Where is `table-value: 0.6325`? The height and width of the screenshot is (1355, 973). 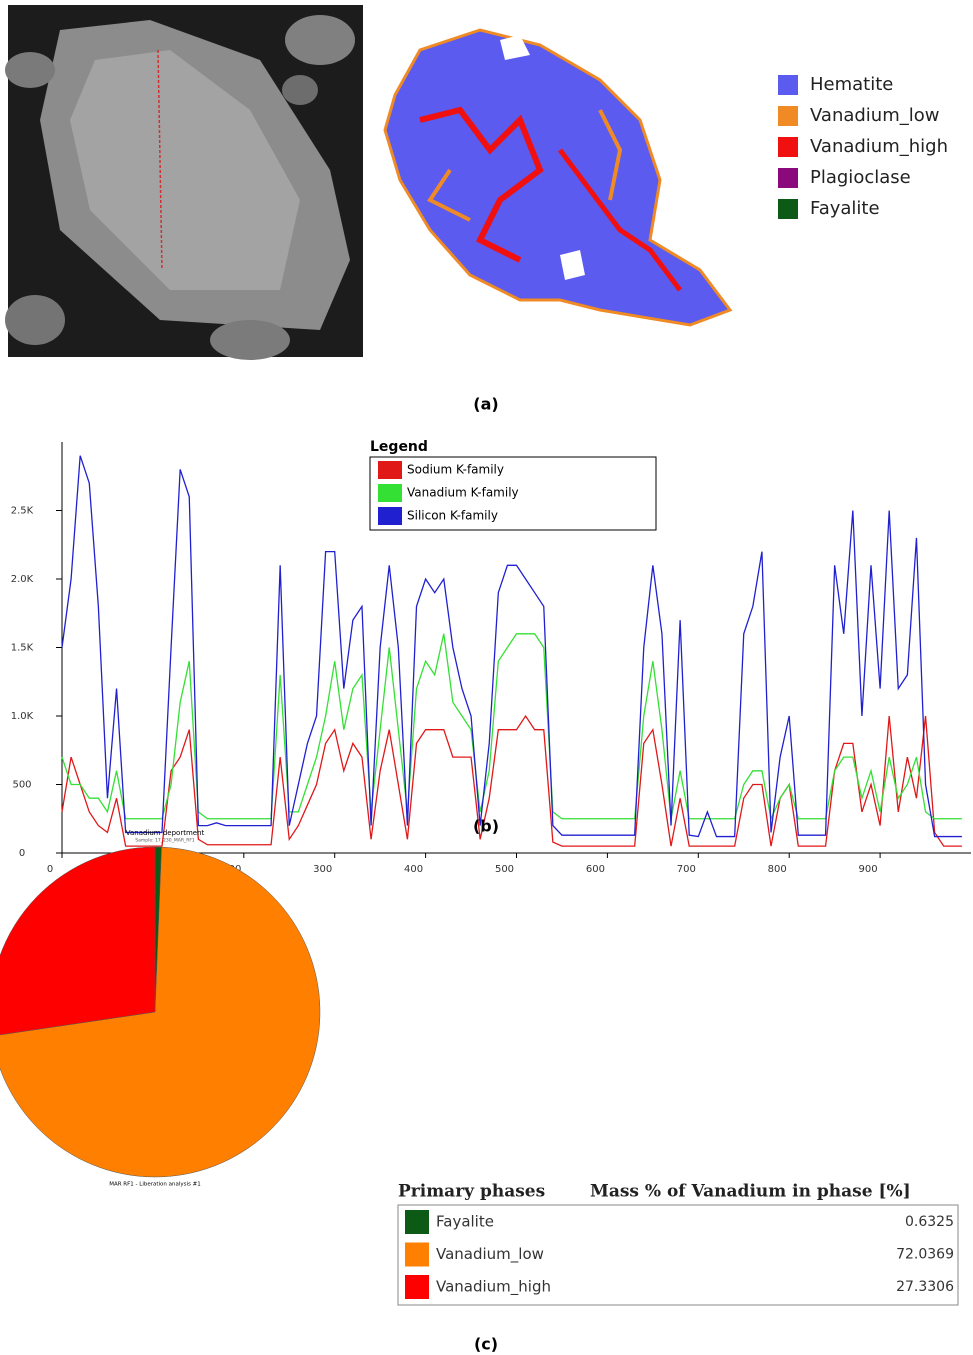 table-value: 0.6325 is located at coordinates (929, 1222).